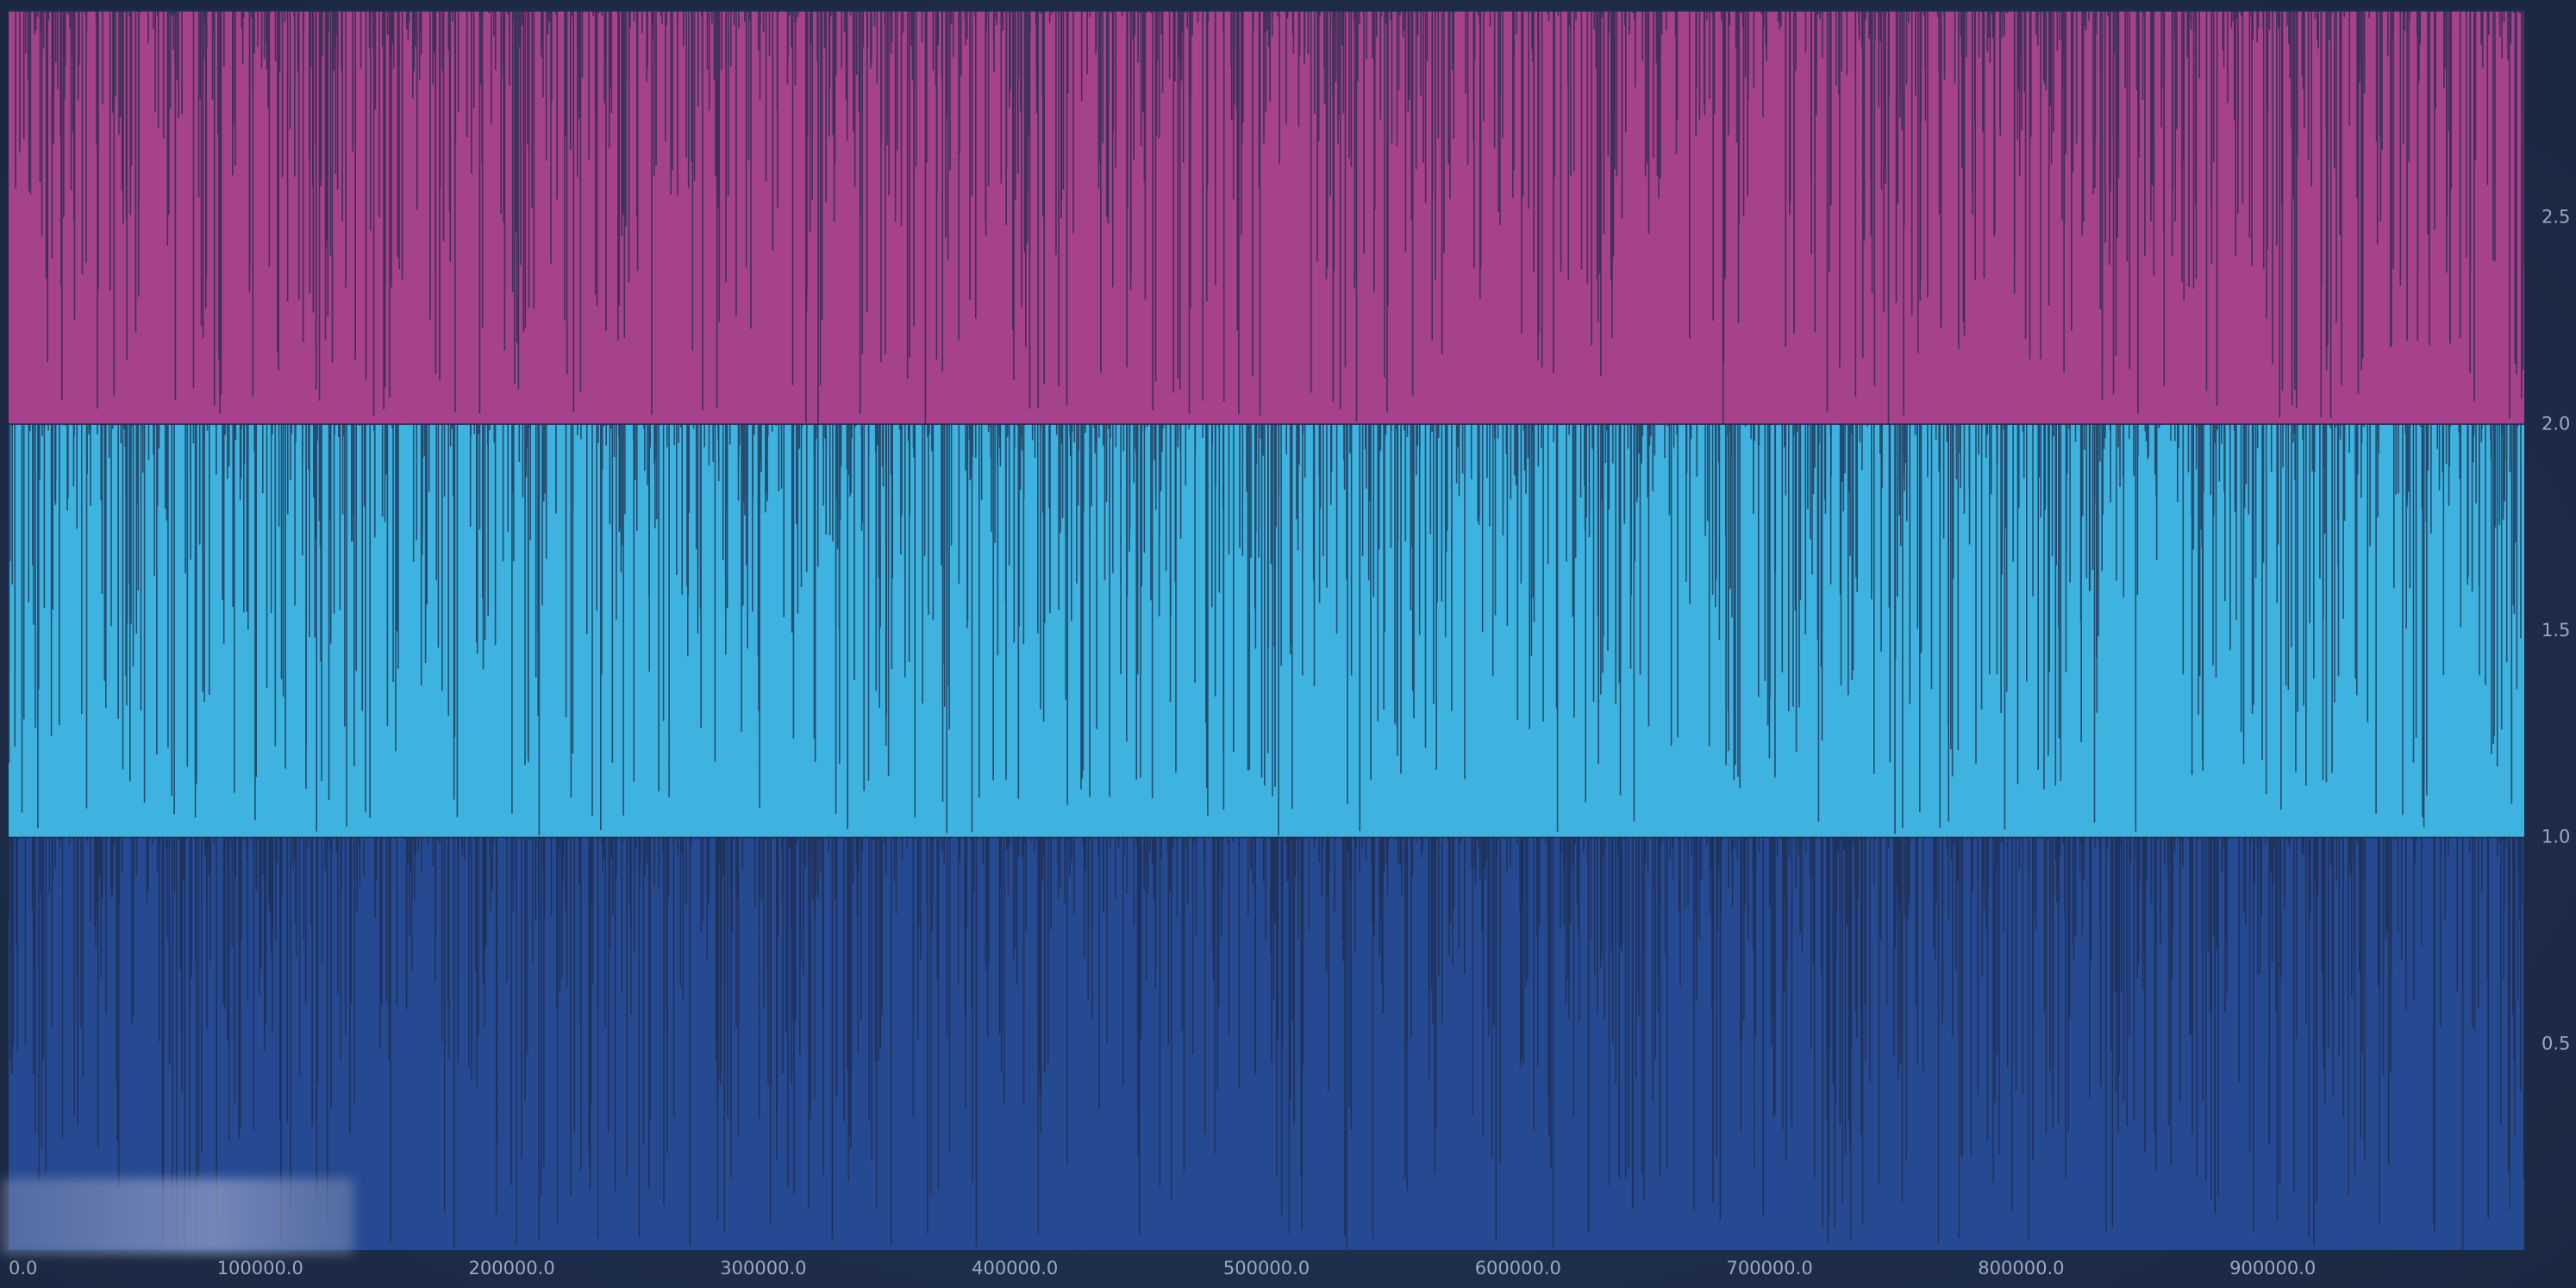 The image size is (2576, 1288). What do you see at coordinates (23, 1268) in the screenshot?
I see `x-tick-label: 0.0` at bounding box center [23, 1268].